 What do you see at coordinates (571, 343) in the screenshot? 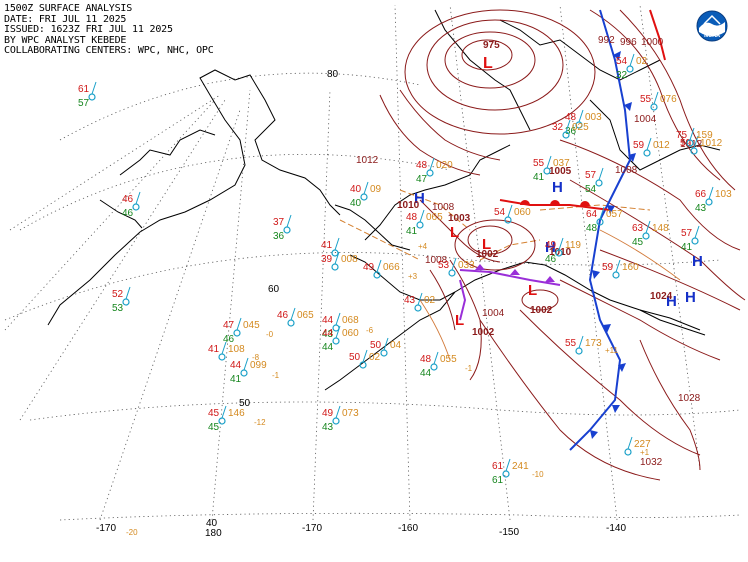
I see `temperature-value: 55` at bounding box center [571, 343].